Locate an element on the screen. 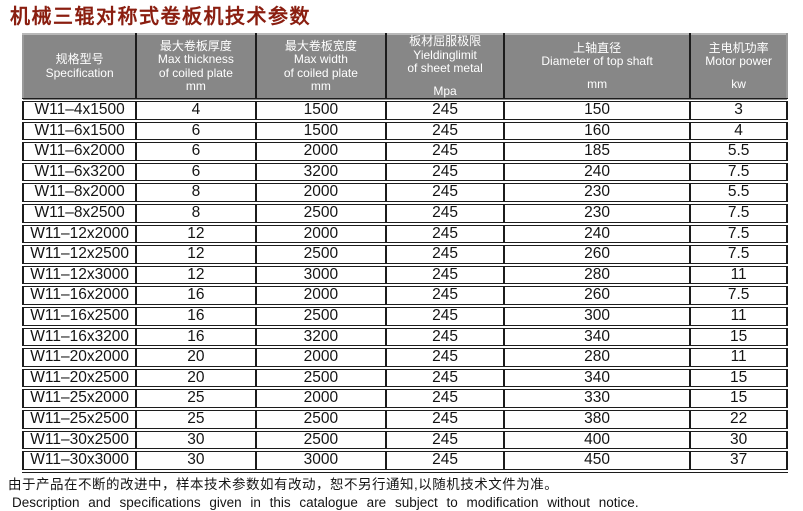 The width and height of the screenshot is (803, 511). table-row: W11–6x2000 6 2000 245 185 5.5 is located at coordinates (404, 151).